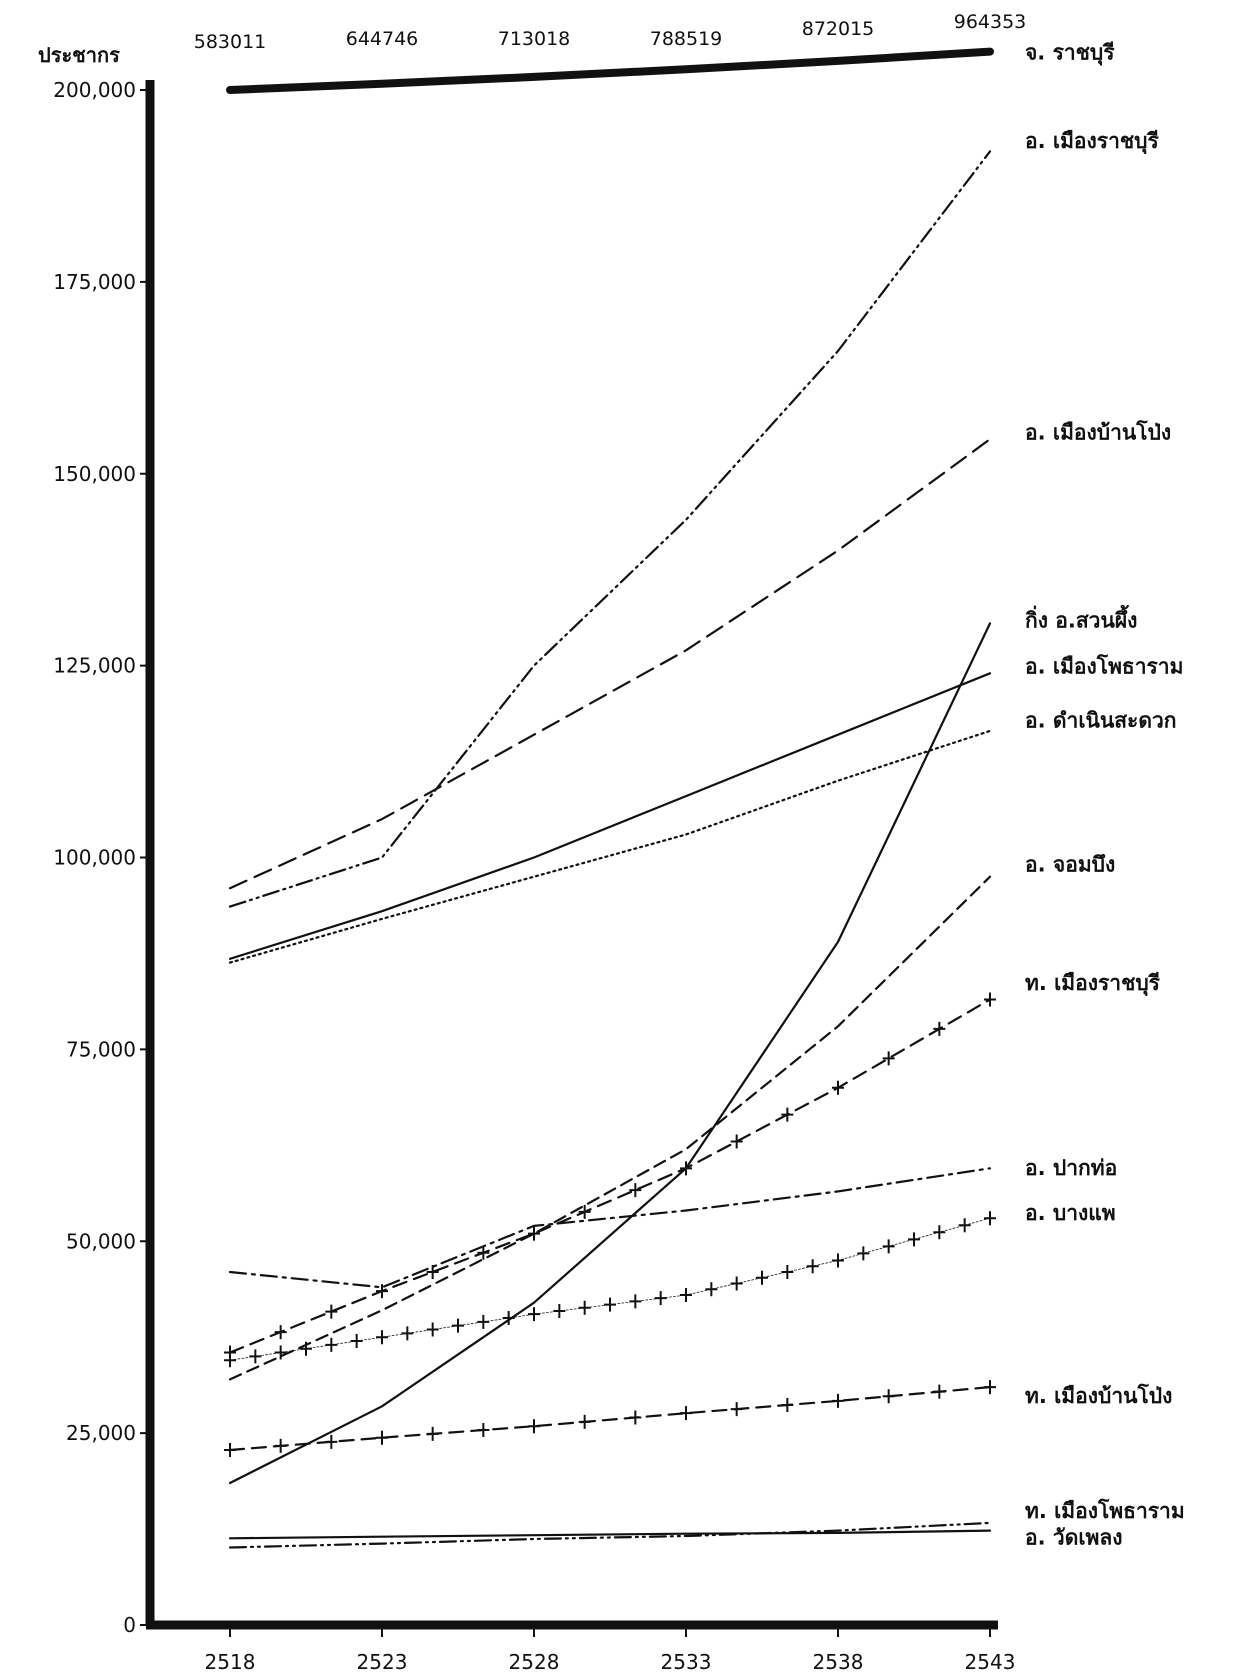 The image size is (1238, 1676). Describe the element at coordinates (79, 55) in the screenshot. I see `y-axis-title: ประชากร` at that location.